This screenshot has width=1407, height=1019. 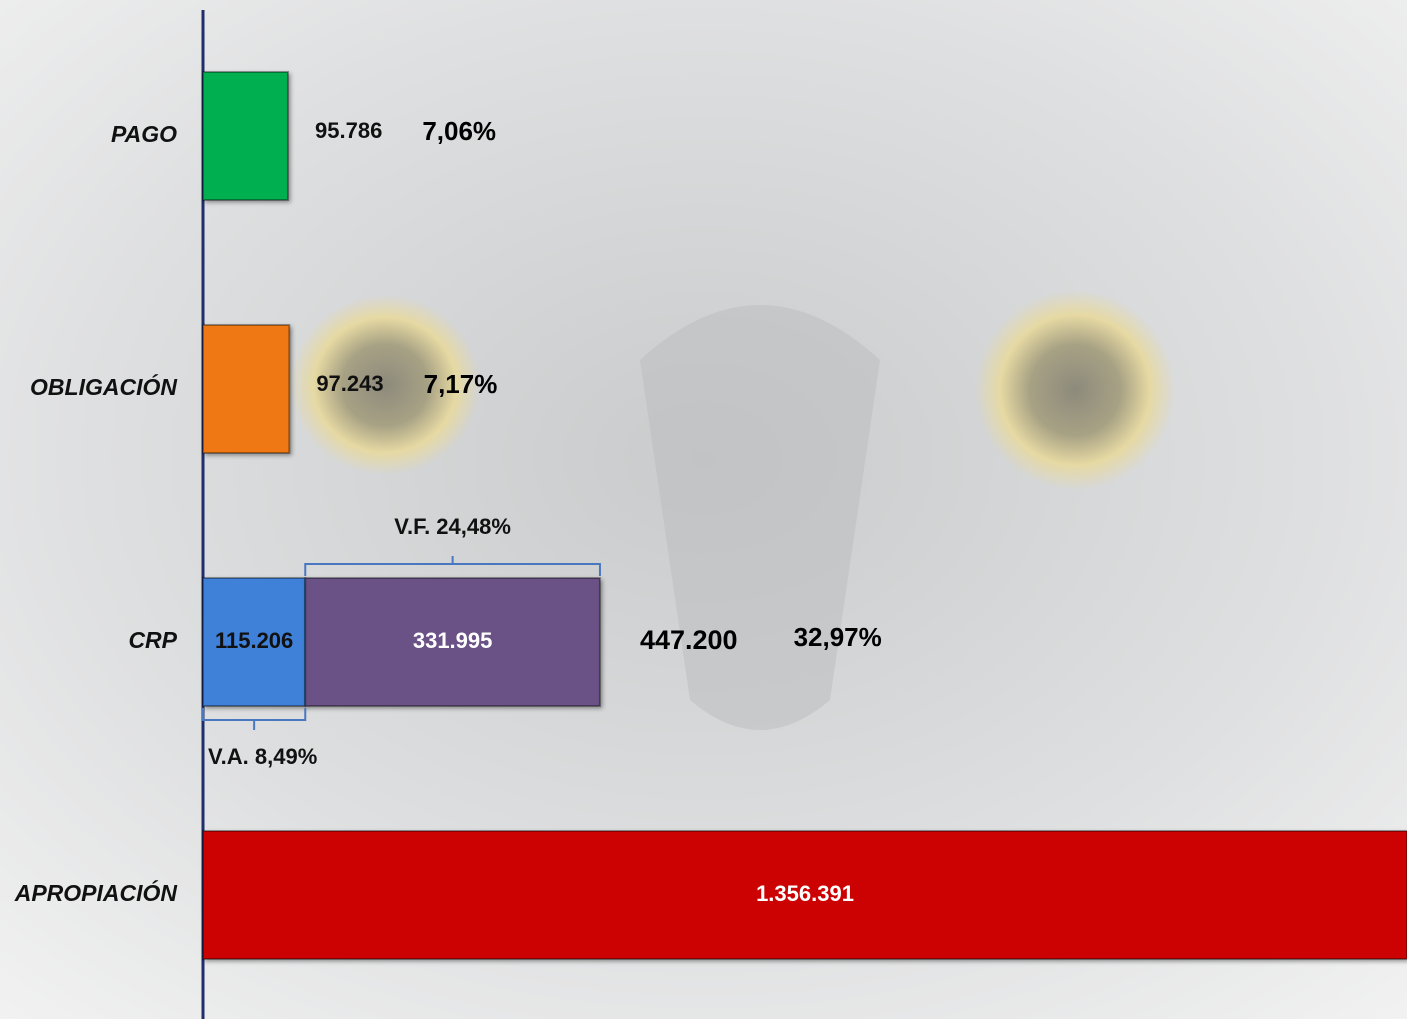 I want to click on value-label: 1.356.391, so click(x=805, y=893).